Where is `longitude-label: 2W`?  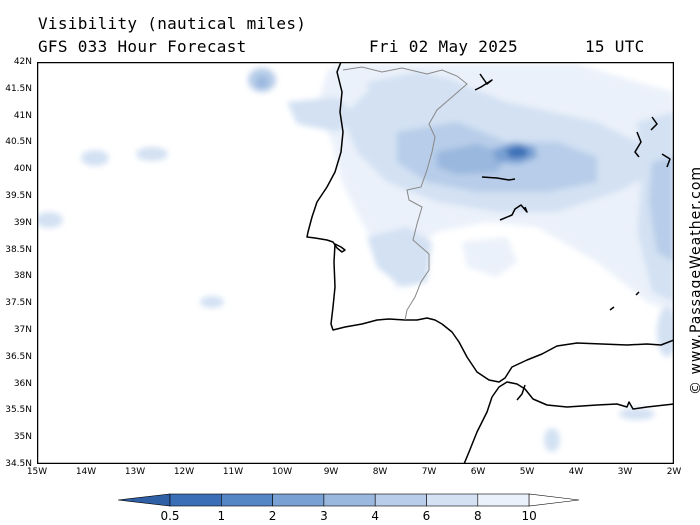 longitude-label: 2W is located at coordinates (674, 472).